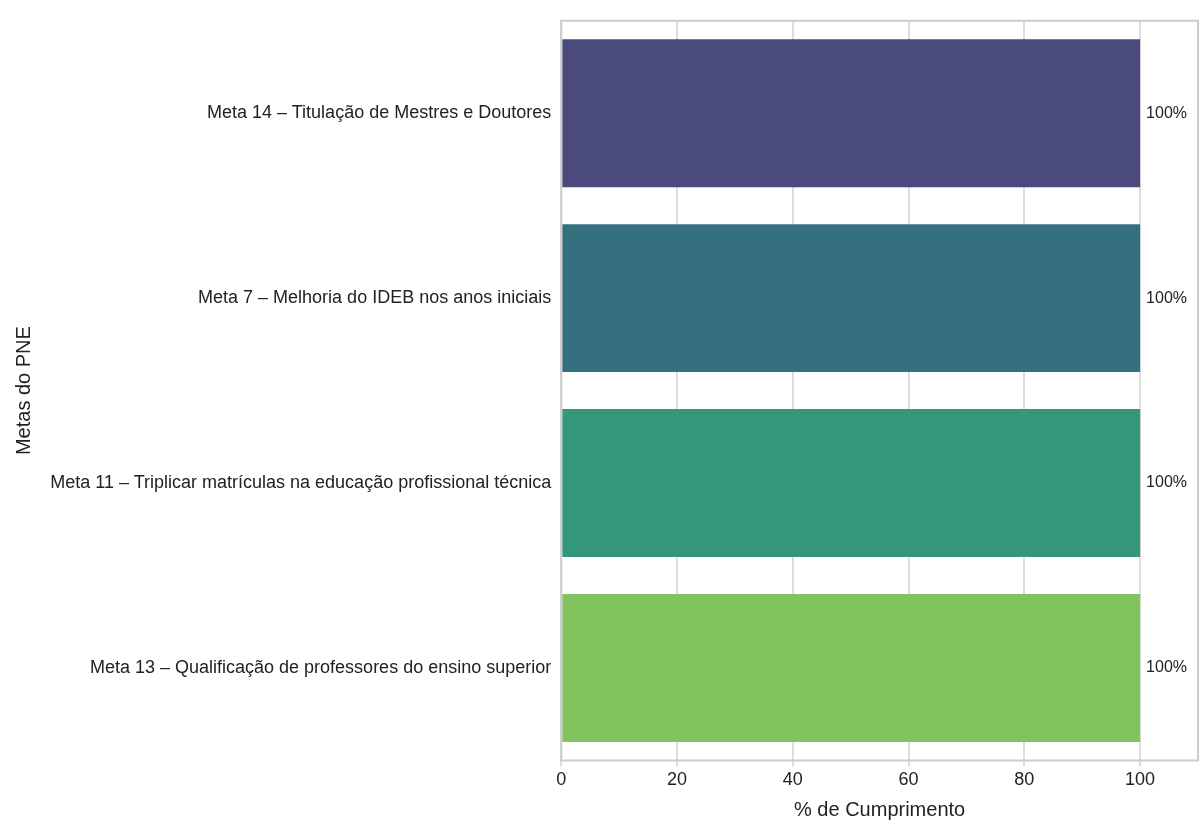 The height and width of the screenshot is (832, 1204). What do you see at coordinates (677, 779) in the screenshot?
I see `x-tick-label: 20` at bounding box center [677, 779].